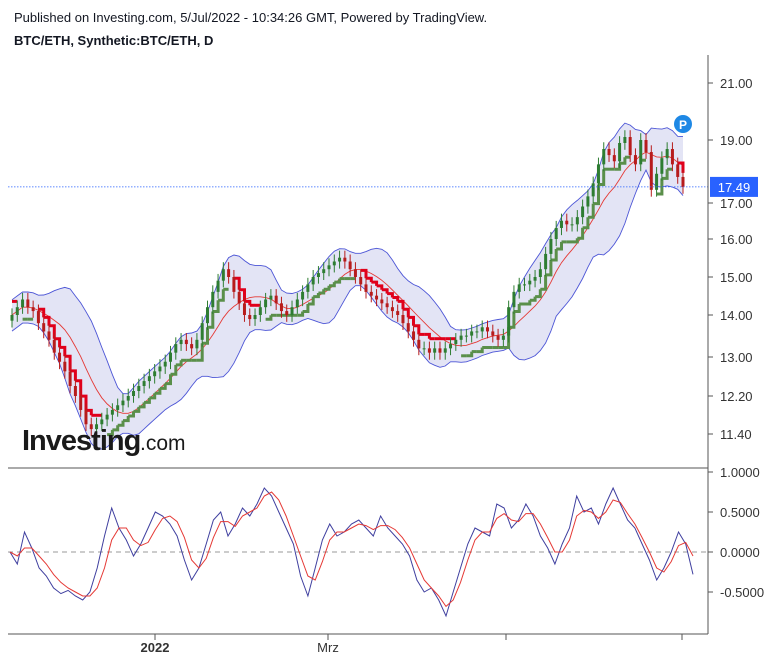 The height and width of the screenshot is (663, 776). I want to click on price-tick-label: 19.00, so click(736, 140).